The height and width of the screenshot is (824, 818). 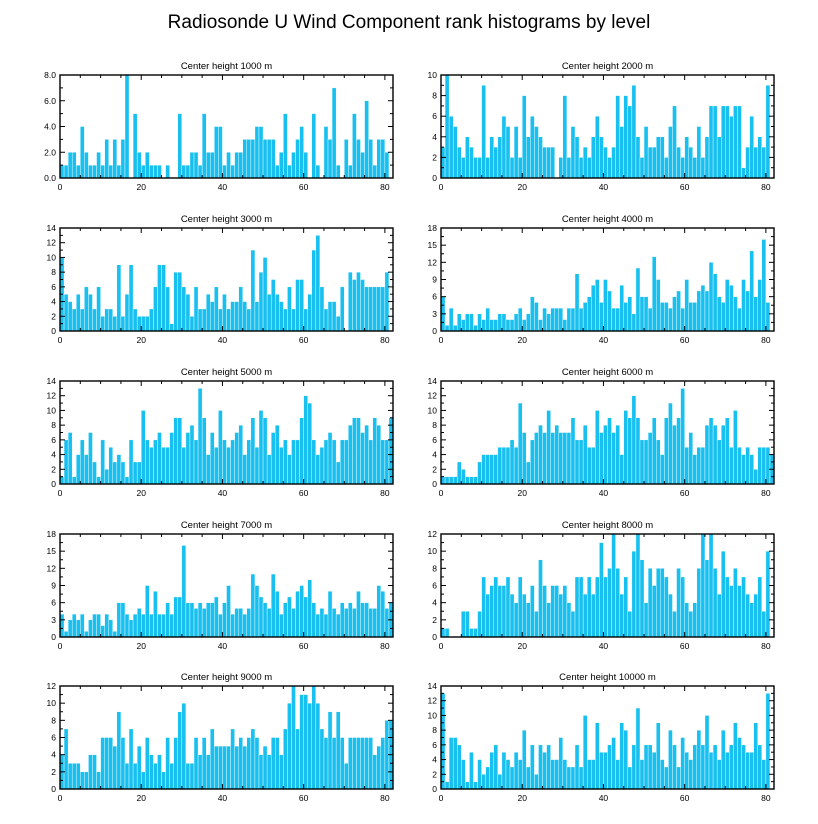 What do you see at coordinates (141, 646) in the screenshot?
I see `x-tick-label: 20` at bounding box center [141, 646].